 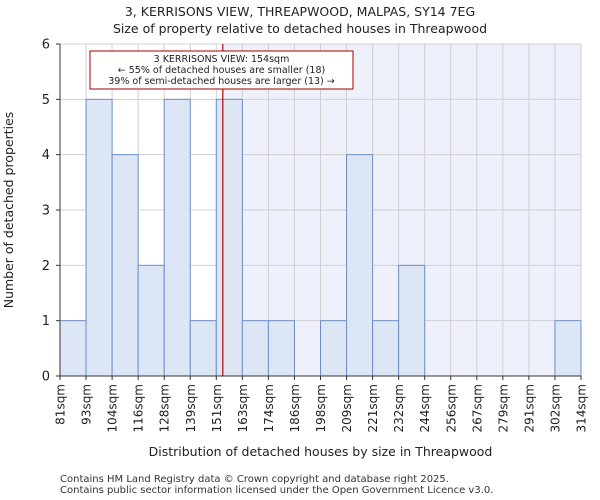 What do you see at coordinates (477, 408) in the screenshot?
I see `x-tick-label: 267sqm` at bounding box center [477, 408].